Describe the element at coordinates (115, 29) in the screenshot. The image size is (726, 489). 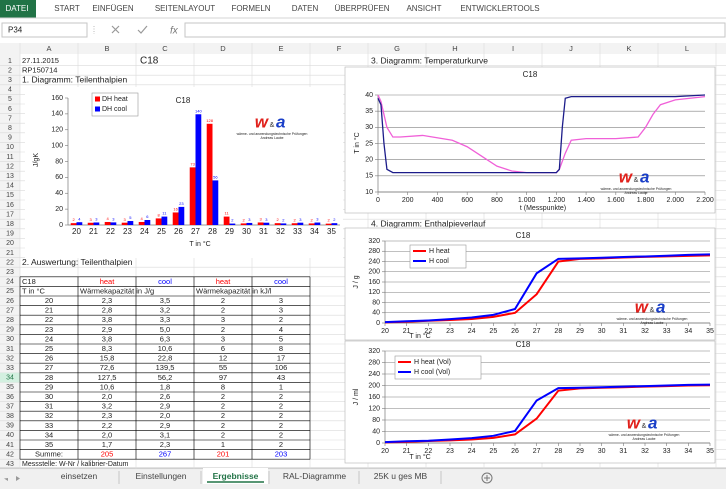
I see `cancel-icon` at that location.